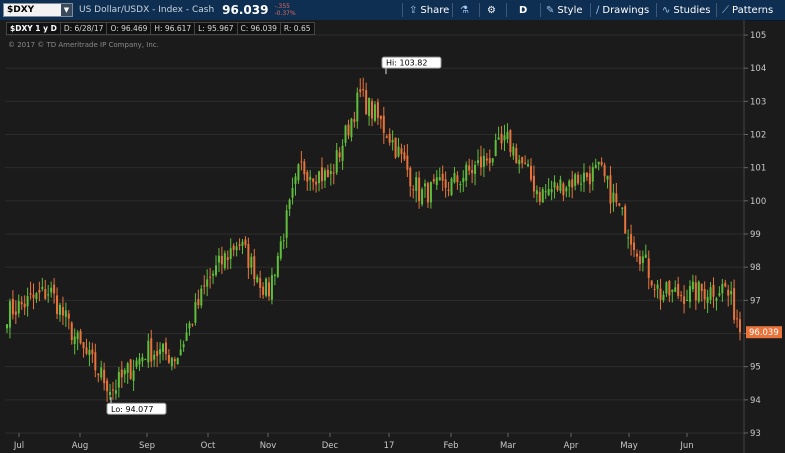 Image resolution: width=785 pixels, height=453 pixels. What do you see at coordinates (686, 446) in the screenshot?
I see `x-tick-label: Jun` at bounding box center [686, 446].